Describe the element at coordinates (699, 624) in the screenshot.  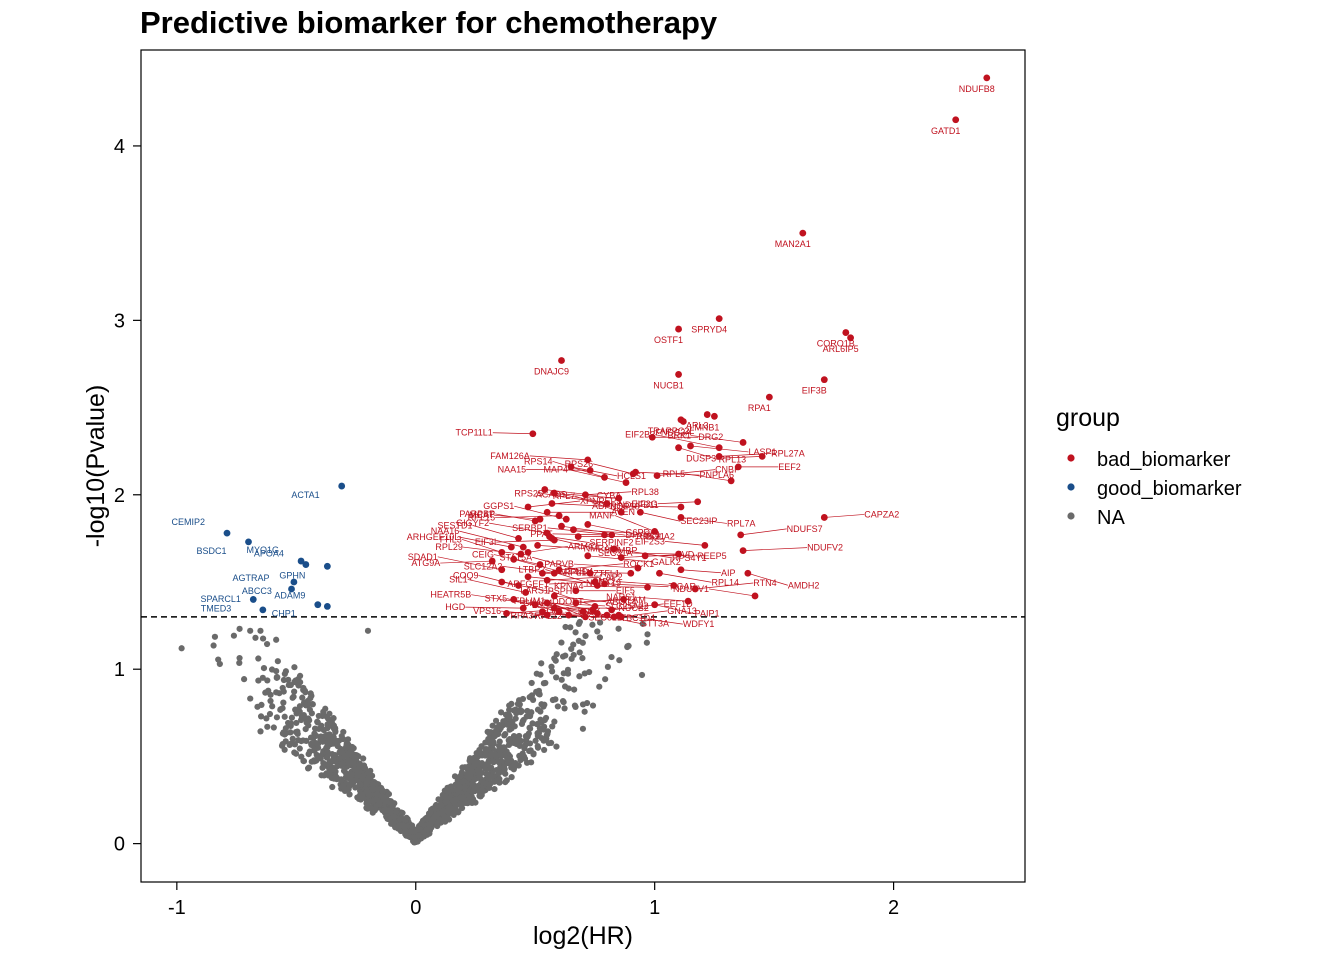
I see `gene-label: WDFY1` at that location.